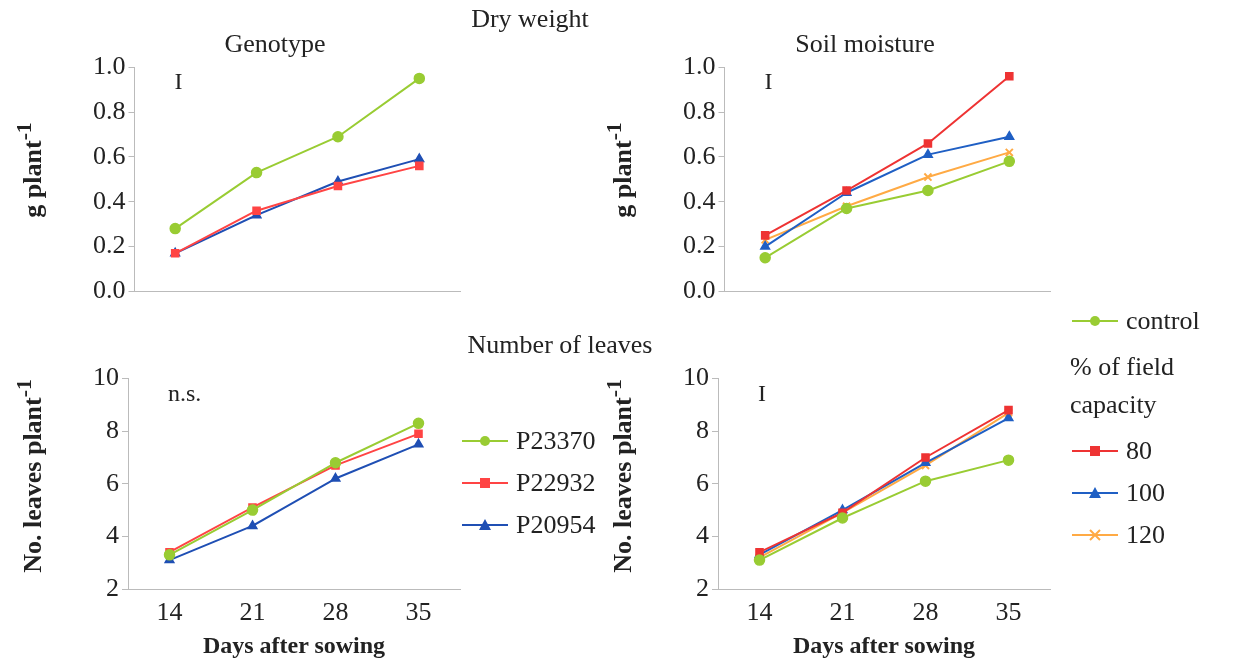 Image resolution: width=1248 pixels, height=661 pixels. Describe the element at coordinates (530, 19) in the screenshot. I see `text: Dry weight` at that location.